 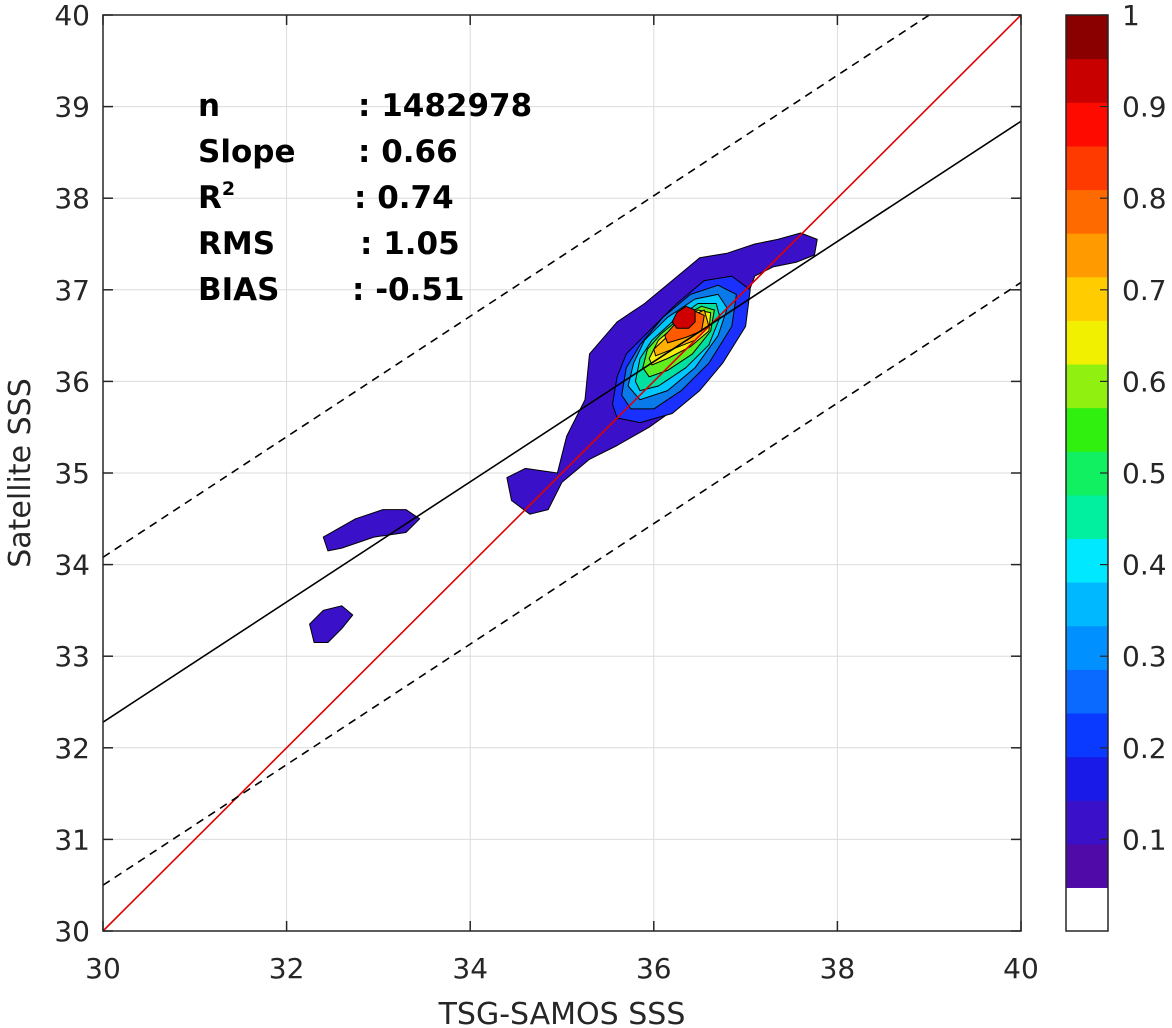 I want to click on y-tick-label: 33, so click(x=72, y=656).